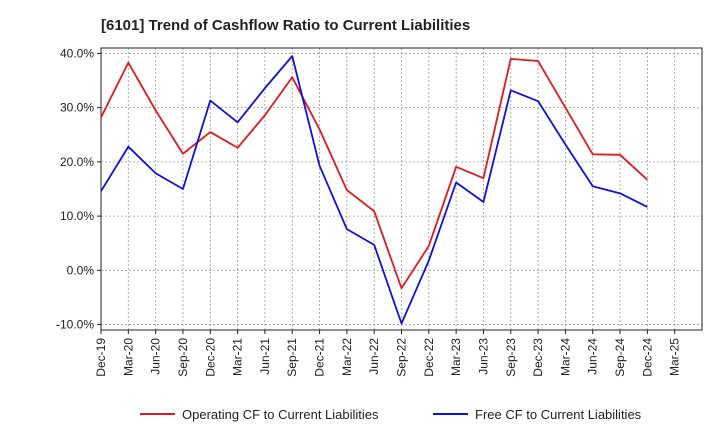 This screenshot has height=440, width=720. What do you see at coordinates (402, 357) in the screenshot?
I see `x-tick-label: Sep-22` at bounding box center [402, 357].